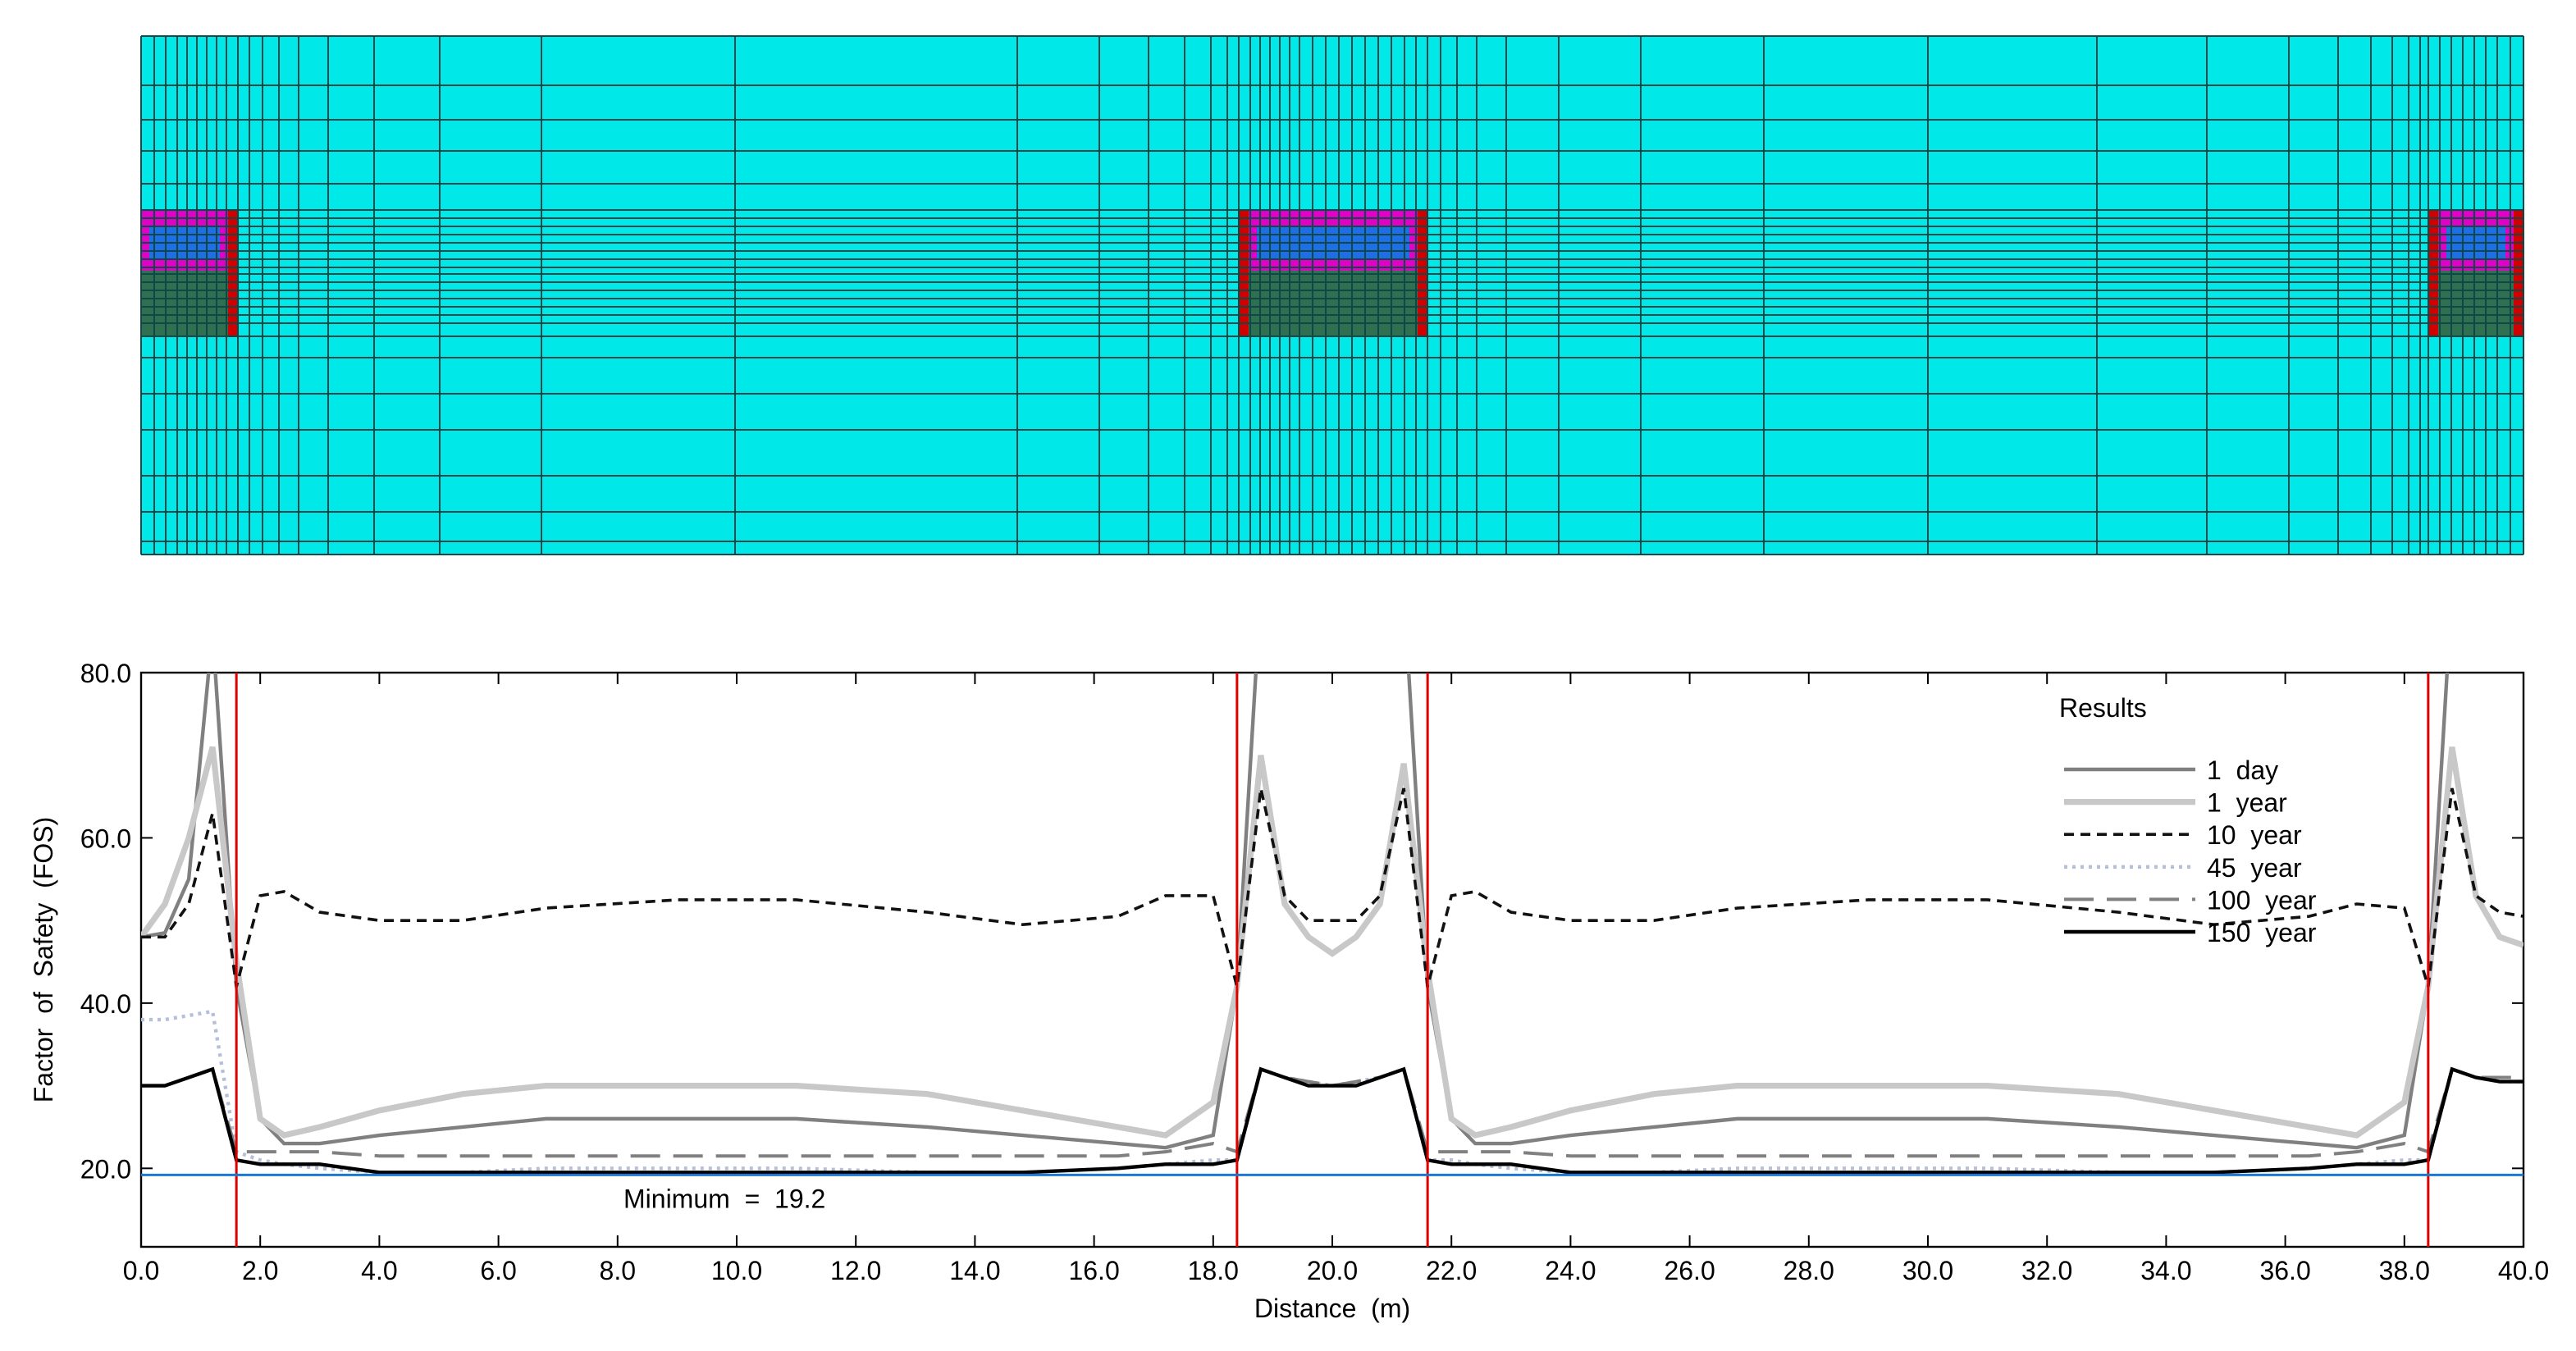  What do you see at coordinates (2166, 1270) in the screenshot?
I see `x-tick-label: 34.0` at bounding box center [2166, 1270].